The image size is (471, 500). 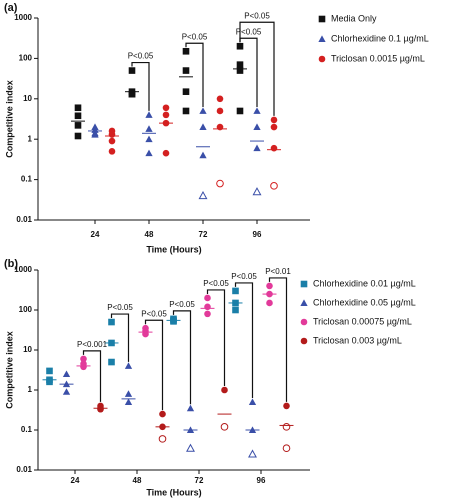 I want to click on legend-label: Chlorhexidine 0.1 µg/mL, so click(x=380, y=38).